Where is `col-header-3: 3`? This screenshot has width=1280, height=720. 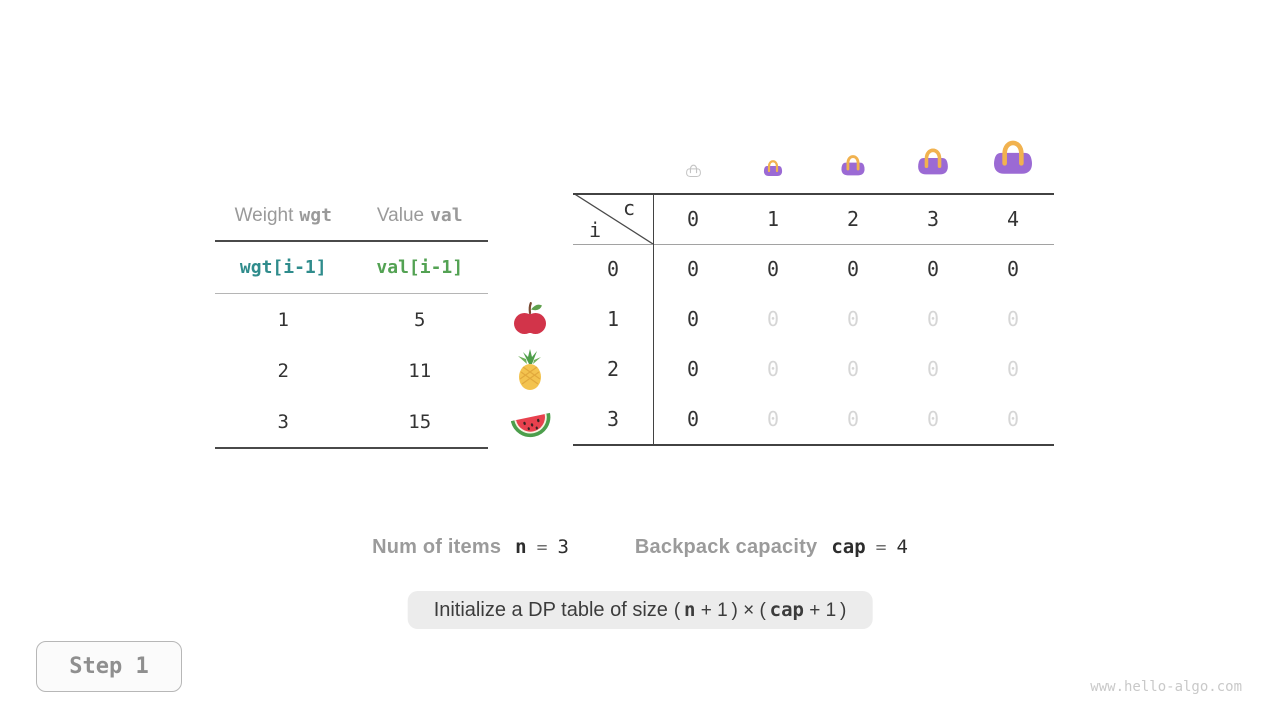
col-header-3: 3 is located at coordinates (933, 218).